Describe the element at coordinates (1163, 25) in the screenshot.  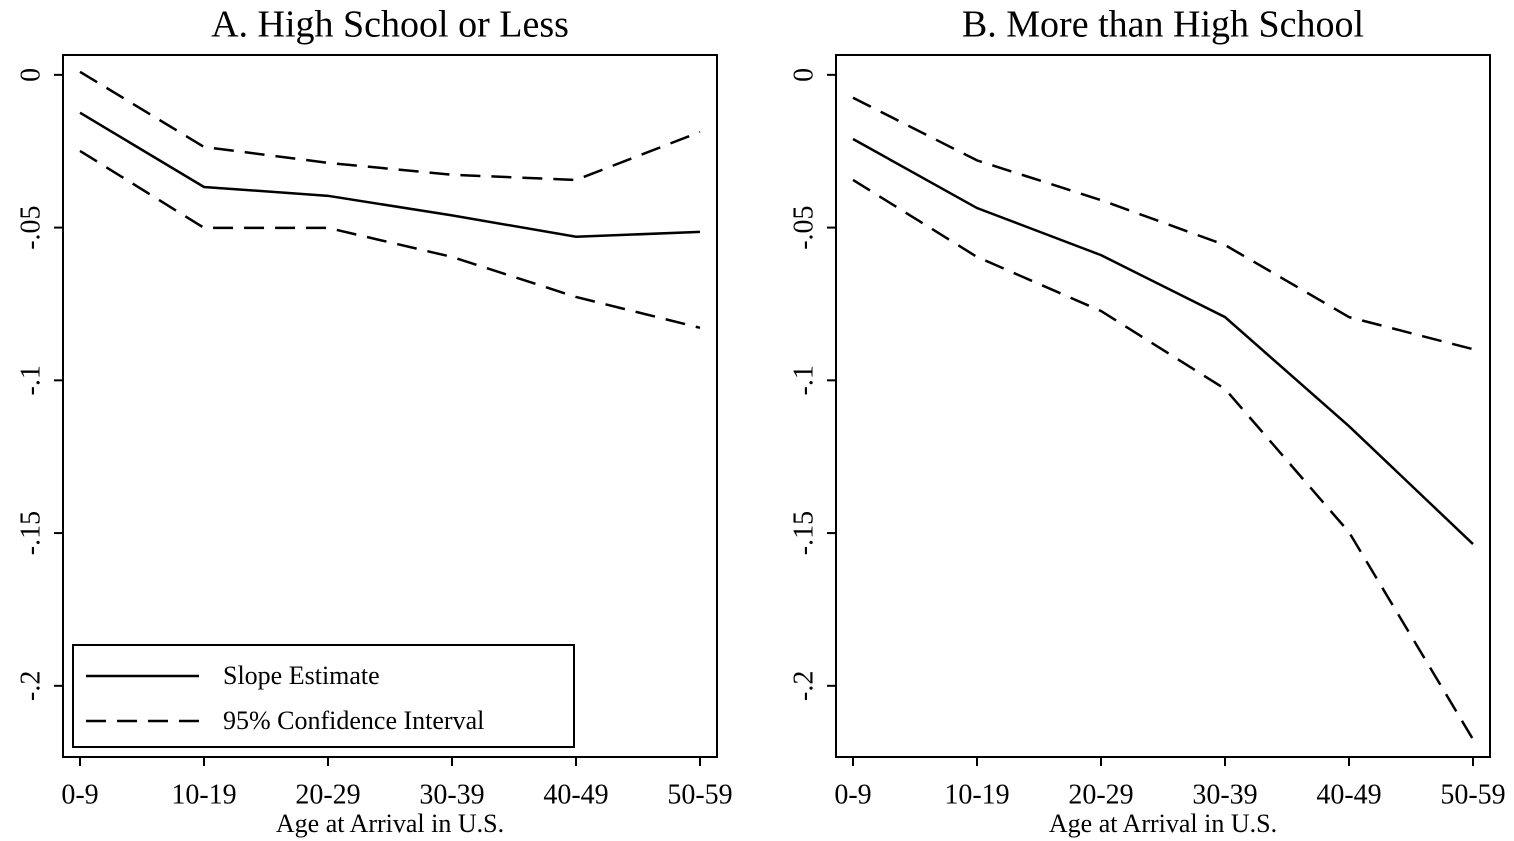
I see `panel-title: B. More than High School` at that location.